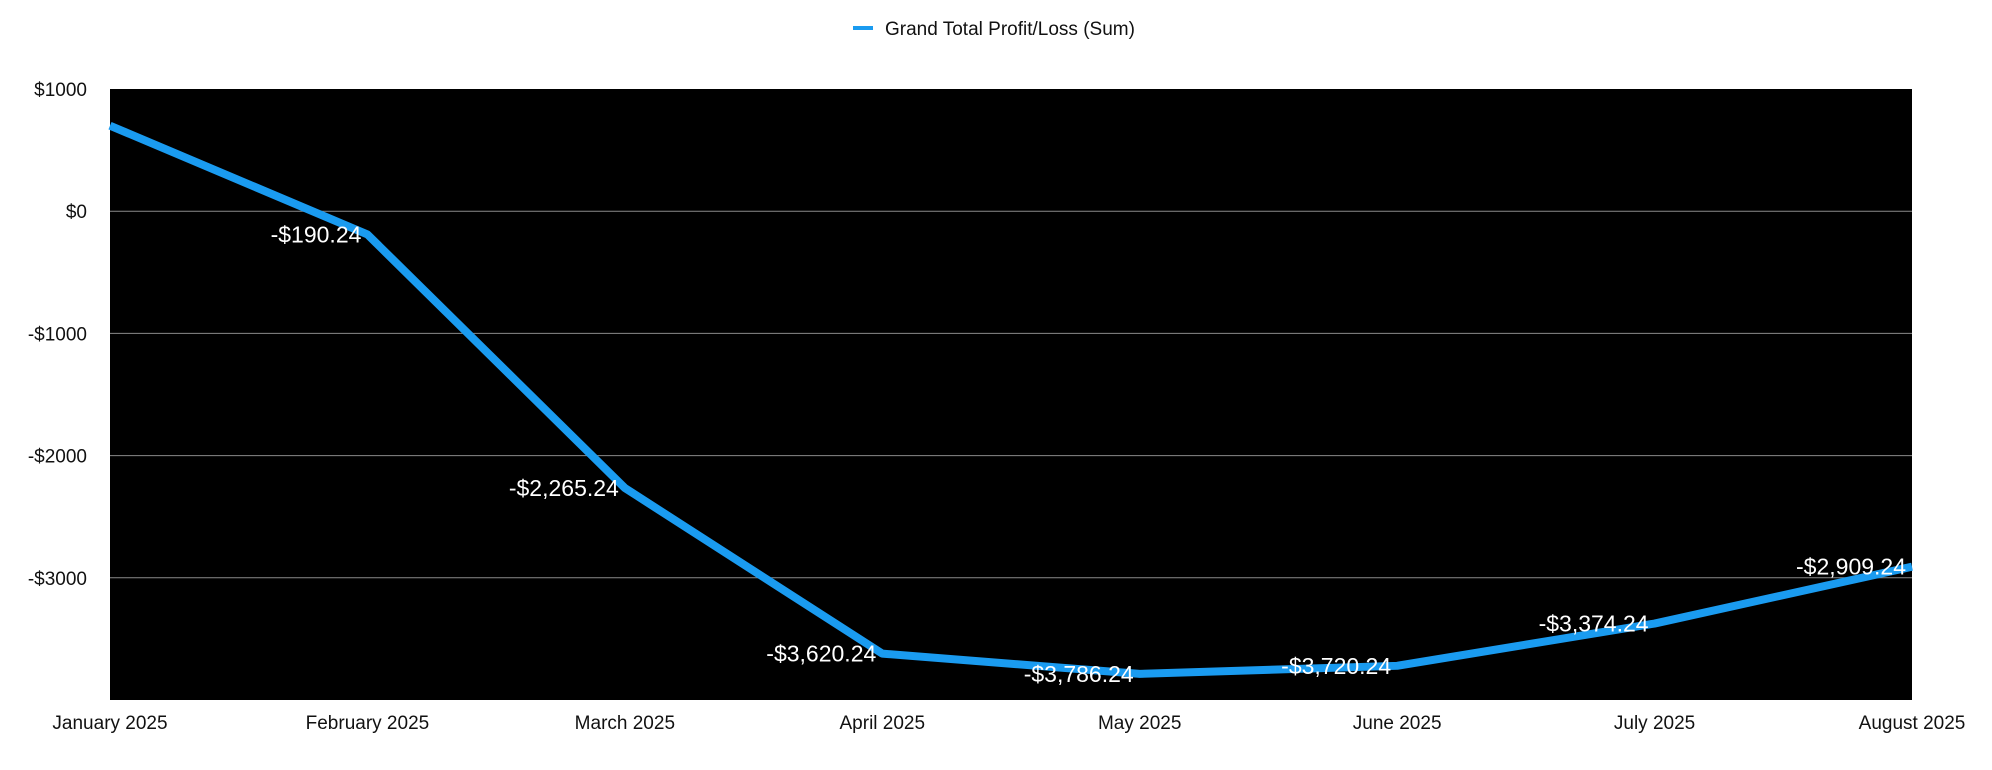 This screenshot has height=770, width=1992. I want to click on y-tick-label: $0, so click(76, 212).